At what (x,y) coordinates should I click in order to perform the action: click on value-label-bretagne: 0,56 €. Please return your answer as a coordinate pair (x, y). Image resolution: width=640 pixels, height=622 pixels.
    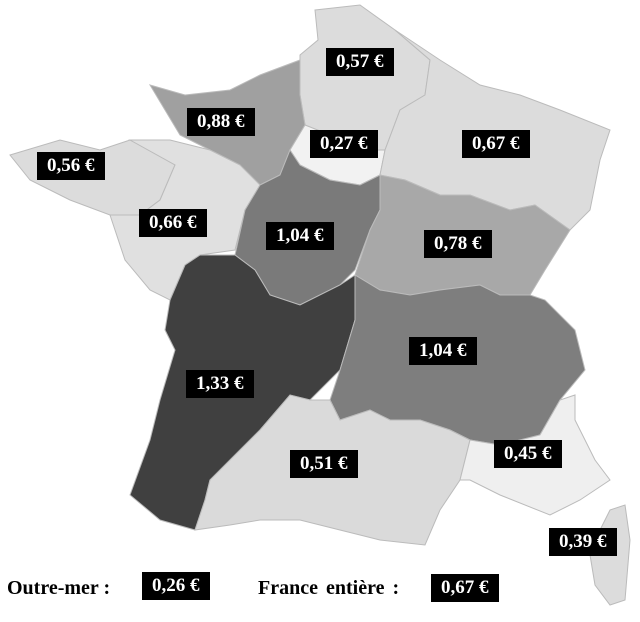
    Looking at the image, I should click on (71, 166).